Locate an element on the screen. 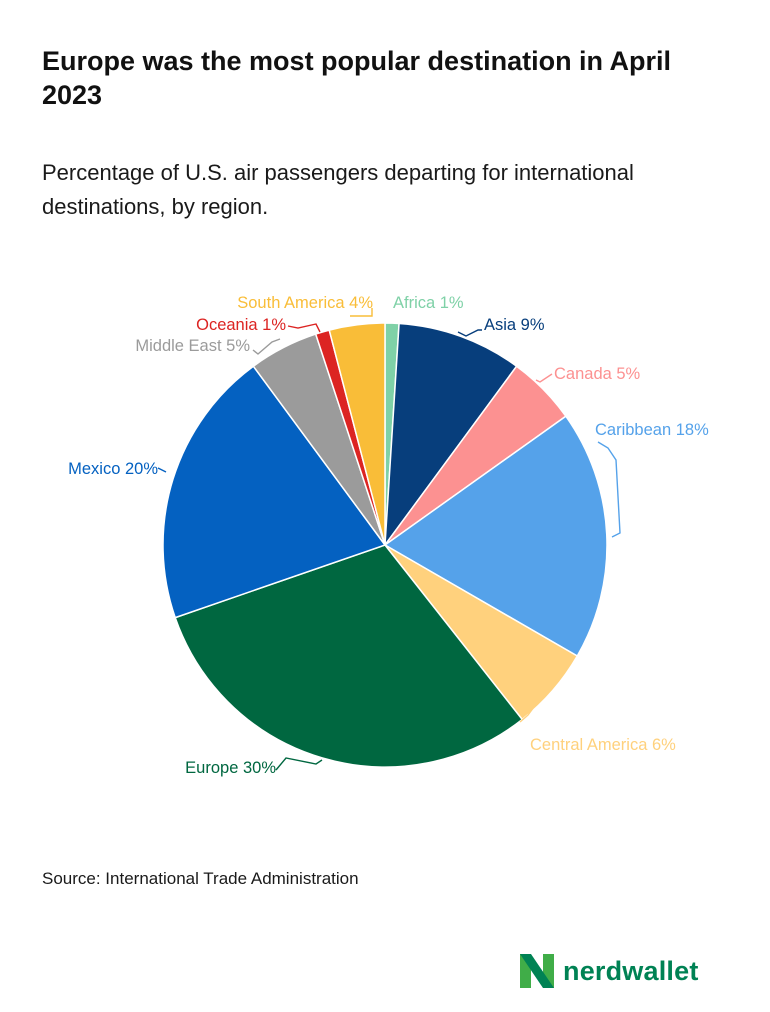 This screenshot has width=770, height=1012. pie-slice-europe is located at coordinates (349, 656).